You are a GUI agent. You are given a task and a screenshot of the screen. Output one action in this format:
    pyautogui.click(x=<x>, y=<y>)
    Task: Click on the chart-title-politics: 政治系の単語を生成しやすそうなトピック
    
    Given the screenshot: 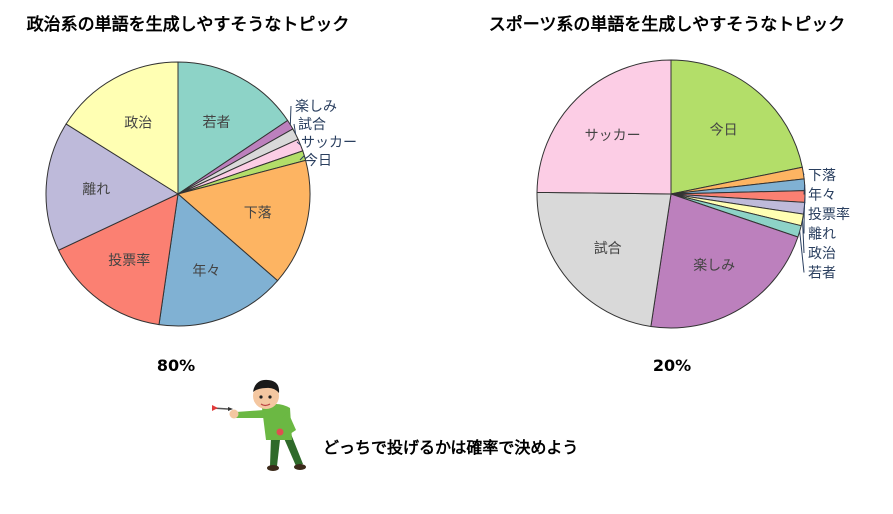 What is the action you would take?
    pyautogui.click(x=188, y=24)
    